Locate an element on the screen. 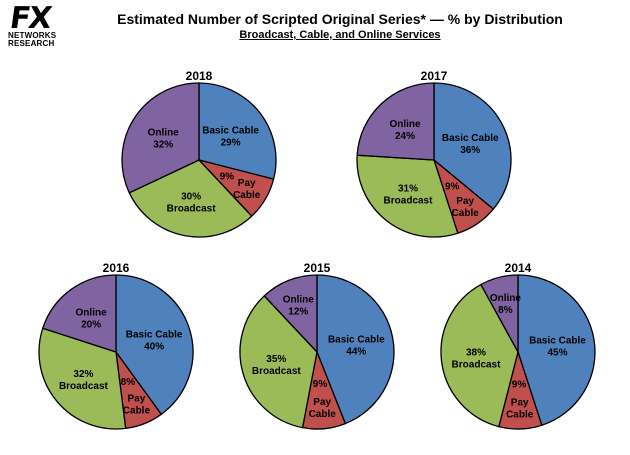 The image size is (630, 455). pie-slice-2014-broadcast is located at coordinates (479, 355).